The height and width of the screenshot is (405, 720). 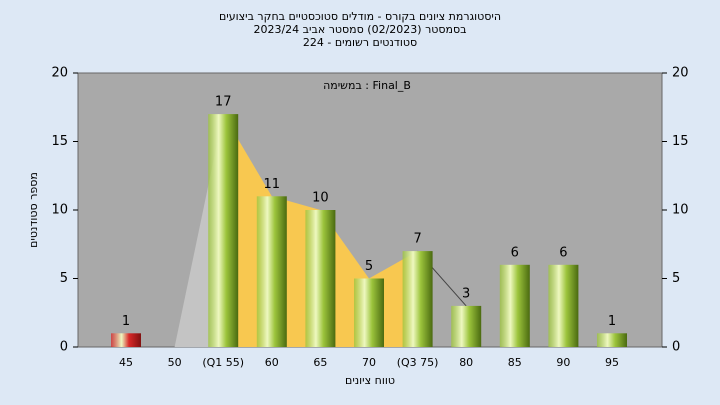 What do you see at coordinates (466, 293) in the screenshot?
I see `value-label: 3` at bounding box center [466, 293].